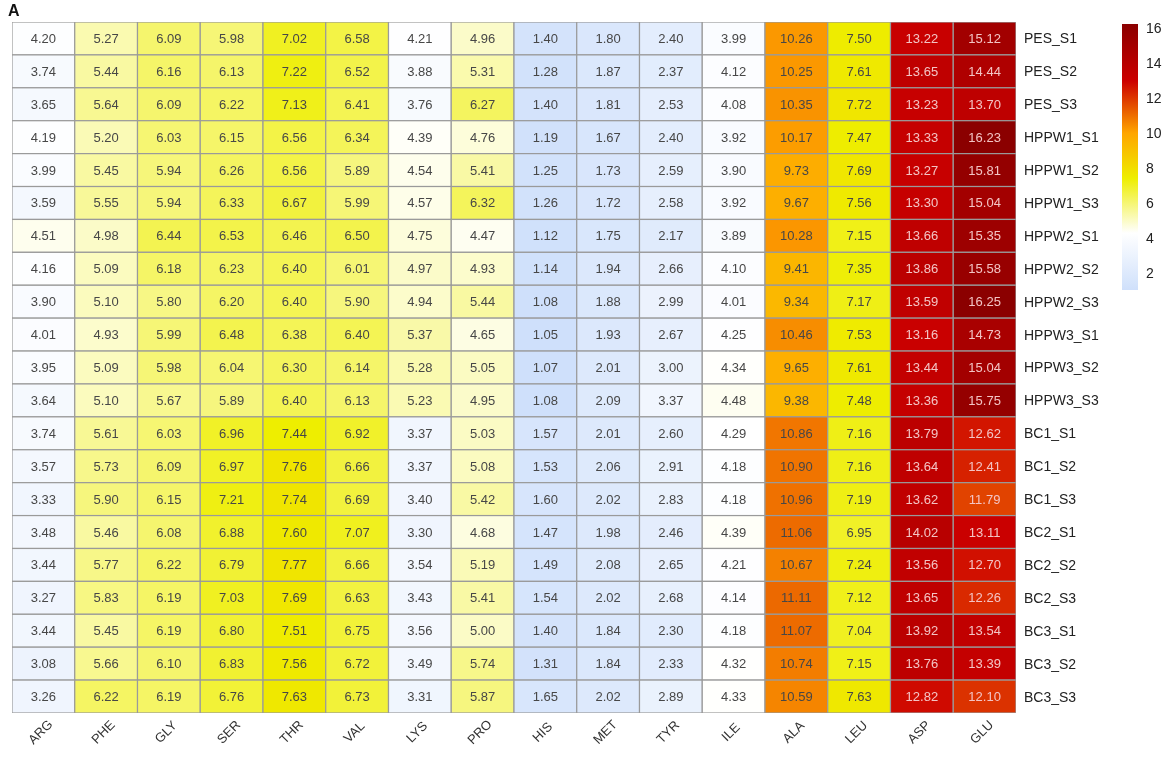  Describe the element at coordinates (796, 38) in the screenshot. I see `data-label: 10.26` at that location.